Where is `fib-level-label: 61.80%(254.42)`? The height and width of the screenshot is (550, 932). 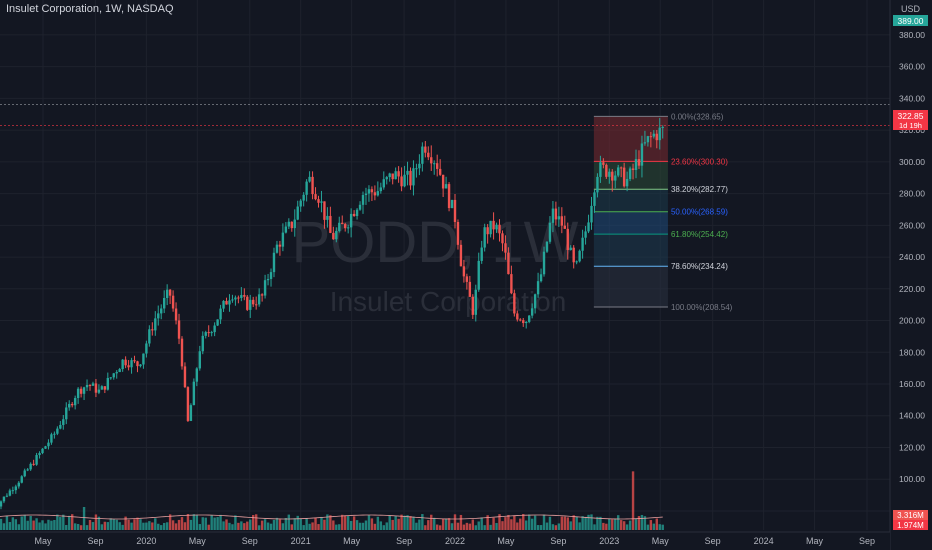
fib-level-label: 61.80%(254.42) is located at coordinates (699, 234).